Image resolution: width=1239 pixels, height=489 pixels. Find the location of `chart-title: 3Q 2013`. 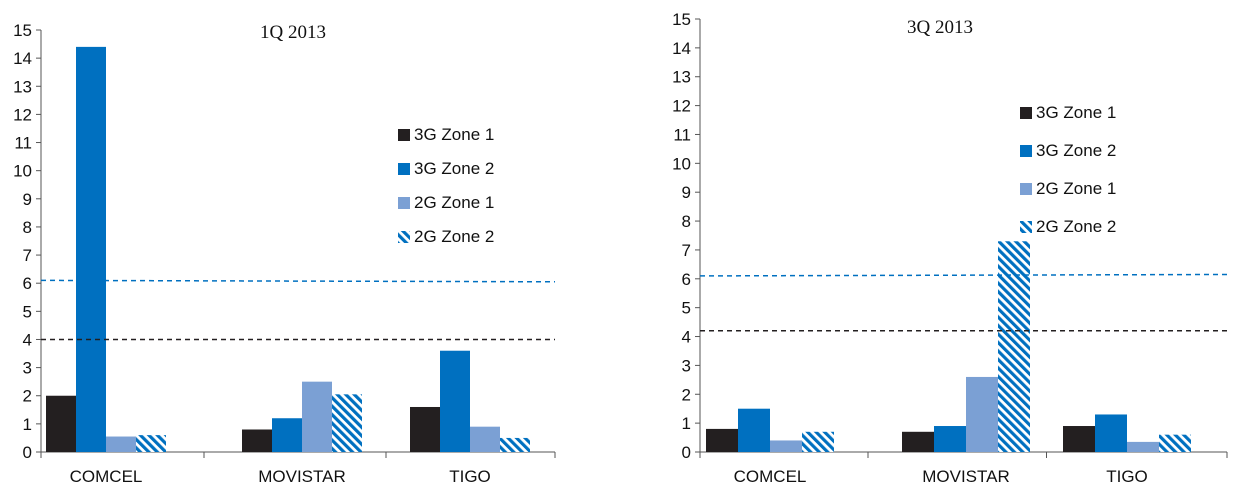

chart-title: 3Q 2013 is located at coordinates (940, 27).